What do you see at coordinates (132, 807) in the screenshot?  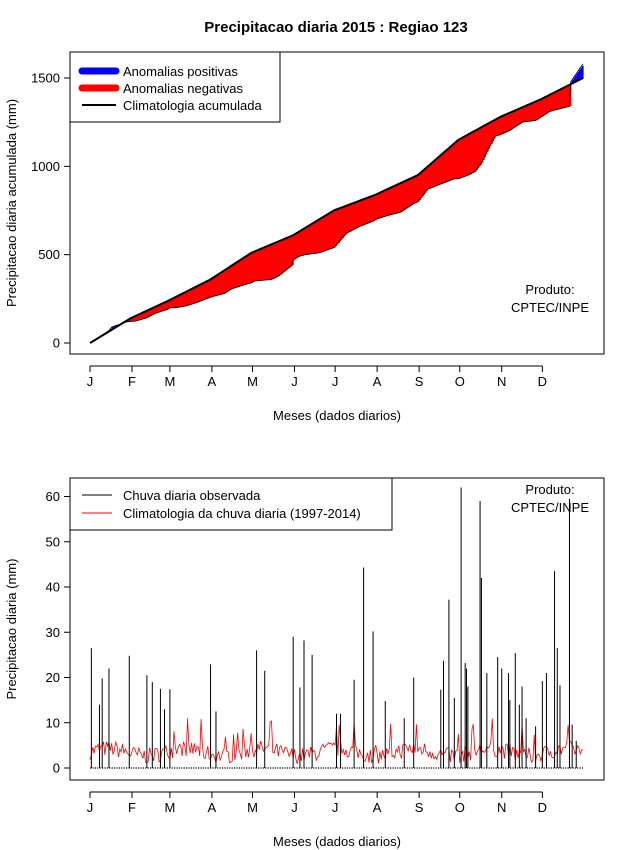 I see `daily-x-tick-label: F` at bounding box center [132, 807].